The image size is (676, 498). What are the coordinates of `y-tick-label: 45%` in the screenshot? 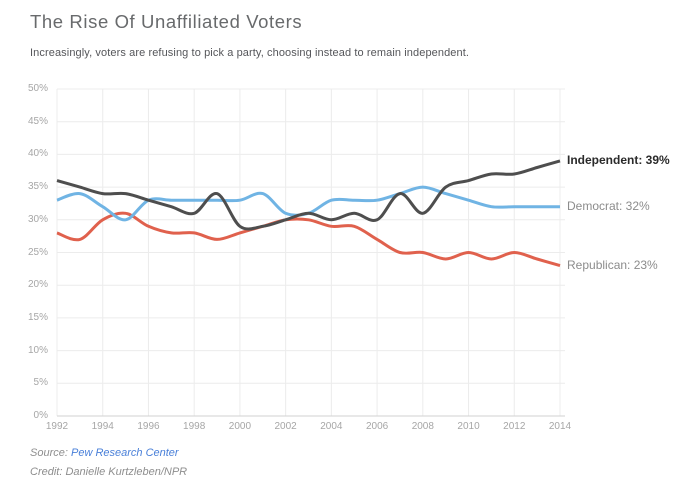 It's located at (37, 121).